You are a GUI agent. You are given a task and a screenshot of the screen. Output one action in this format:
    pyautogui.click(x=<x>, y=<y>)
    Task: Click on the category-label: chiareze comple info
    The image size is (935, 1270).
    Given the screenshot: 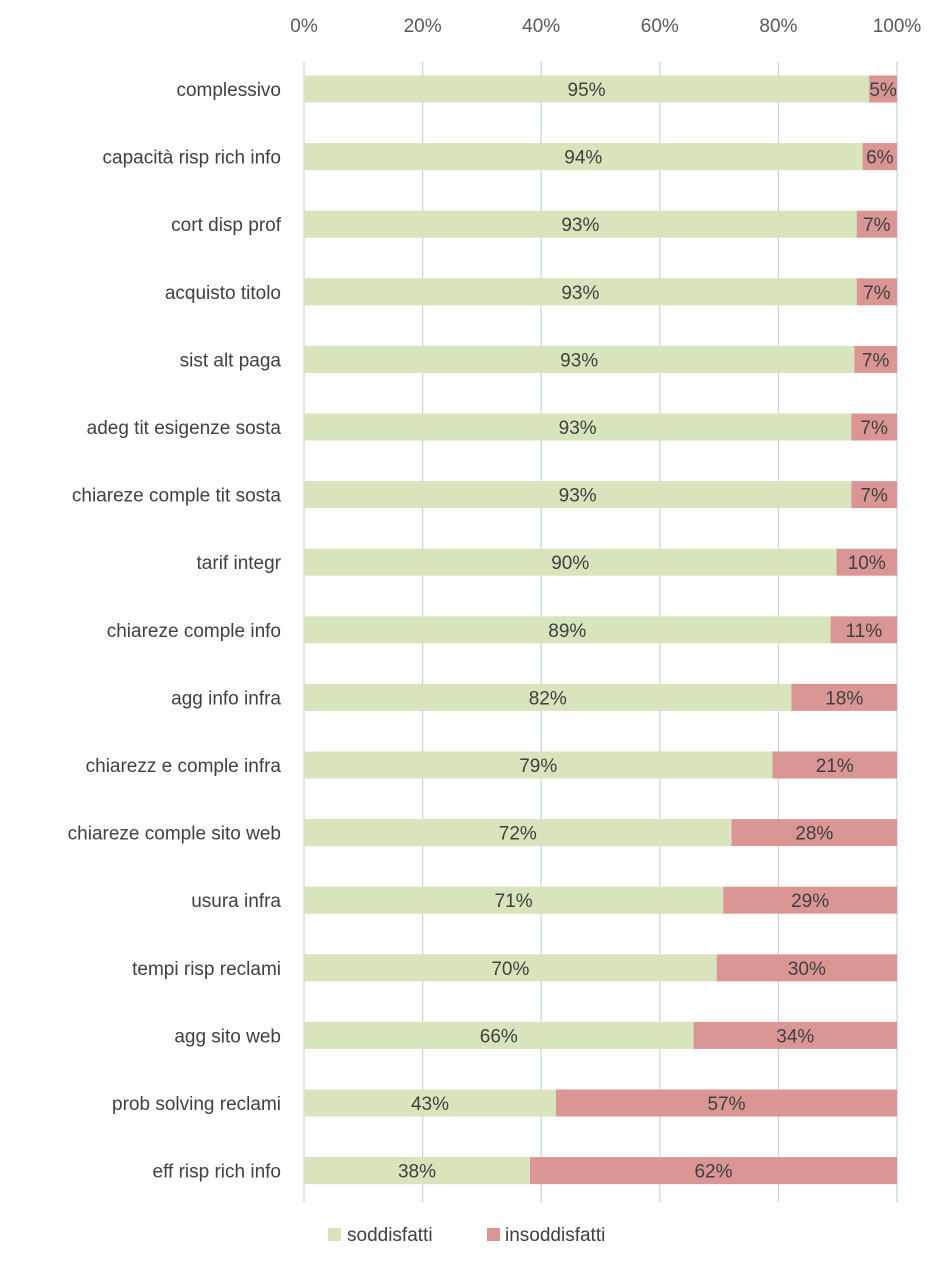 What is the action you would take?
    pyautogui.click(x=194, y=631)
    